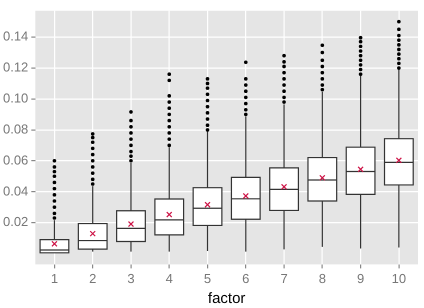 The image size is (424, 308). Describe the element at coordinates (15, 160) in the screenshot. I see `y-tick-label: 0.06` at that location.